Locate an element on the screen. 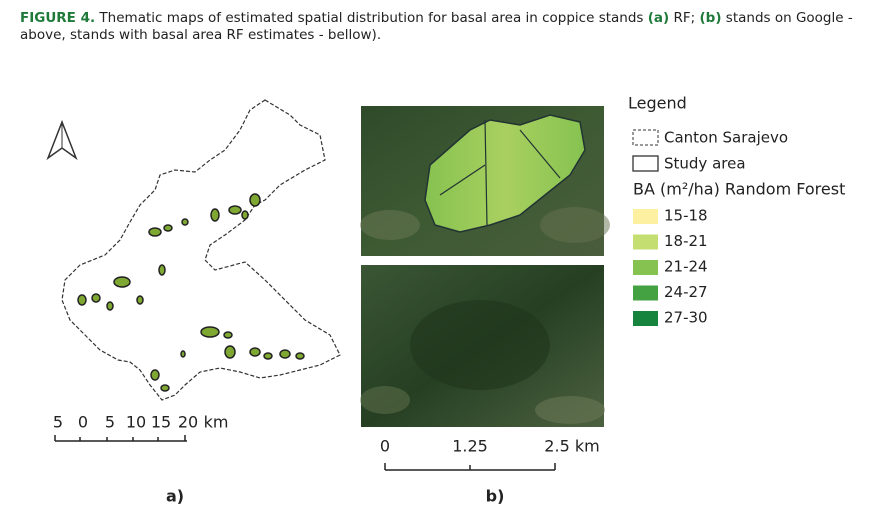 The image size is (876, 531). scale-label: 10 is located at coordinates (136, 422).